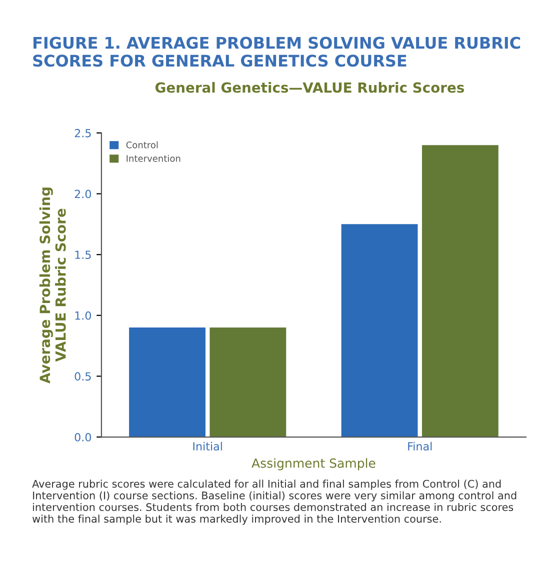 The width and height of the screenshot is (534, 561). I want to click on x-tick-label: Final, so click(420, 446).